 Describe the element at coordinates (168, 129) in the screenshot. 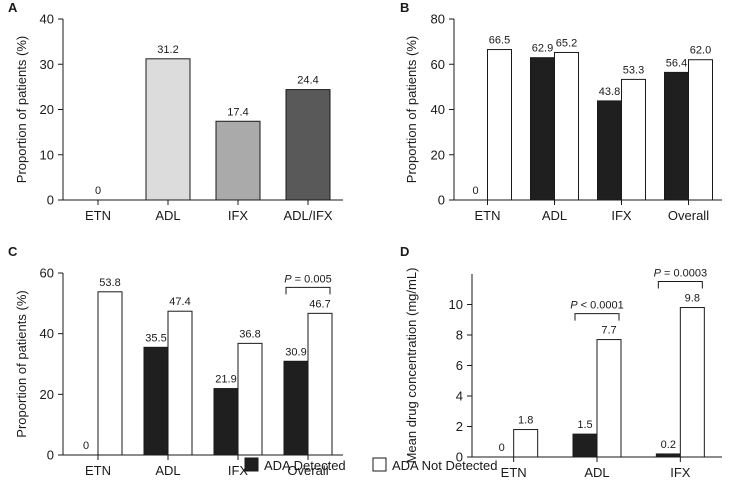

I see `bar-adl` at that location.